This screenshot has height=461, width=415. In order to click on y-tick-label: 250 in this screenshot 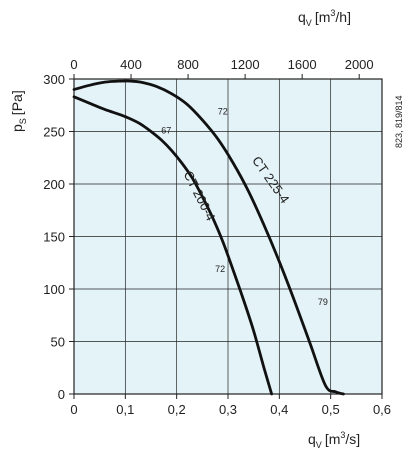, I will do `click(54, 132)`.